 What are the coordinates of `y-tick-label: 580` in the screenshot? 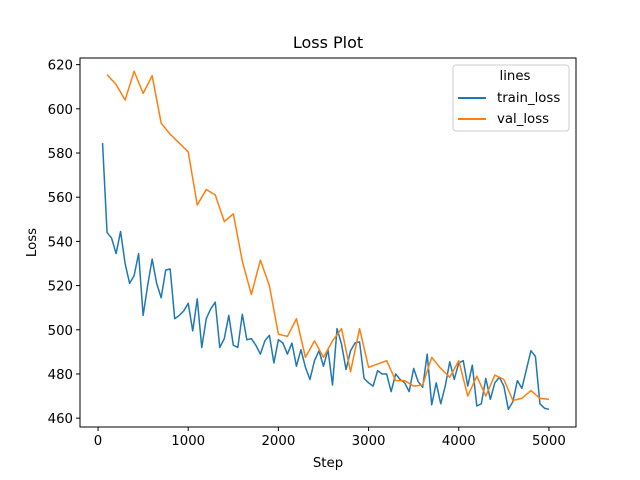 It's located at (60, 154).